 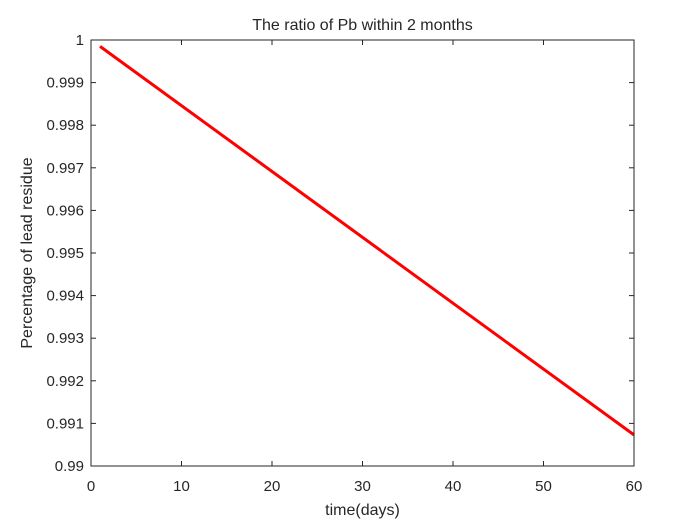 What do you see at coordinates (634, 486) in the screenshot?
I see `x-tick-label: 60` at bounding box center [634, 486].